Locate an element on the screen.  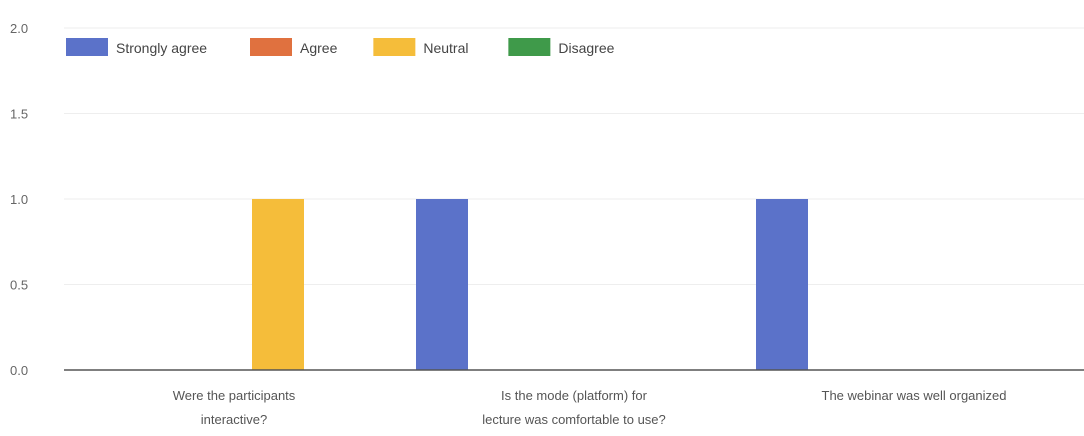
x-tick-label: The webinar was well organized is located at coordinates (914, 395).